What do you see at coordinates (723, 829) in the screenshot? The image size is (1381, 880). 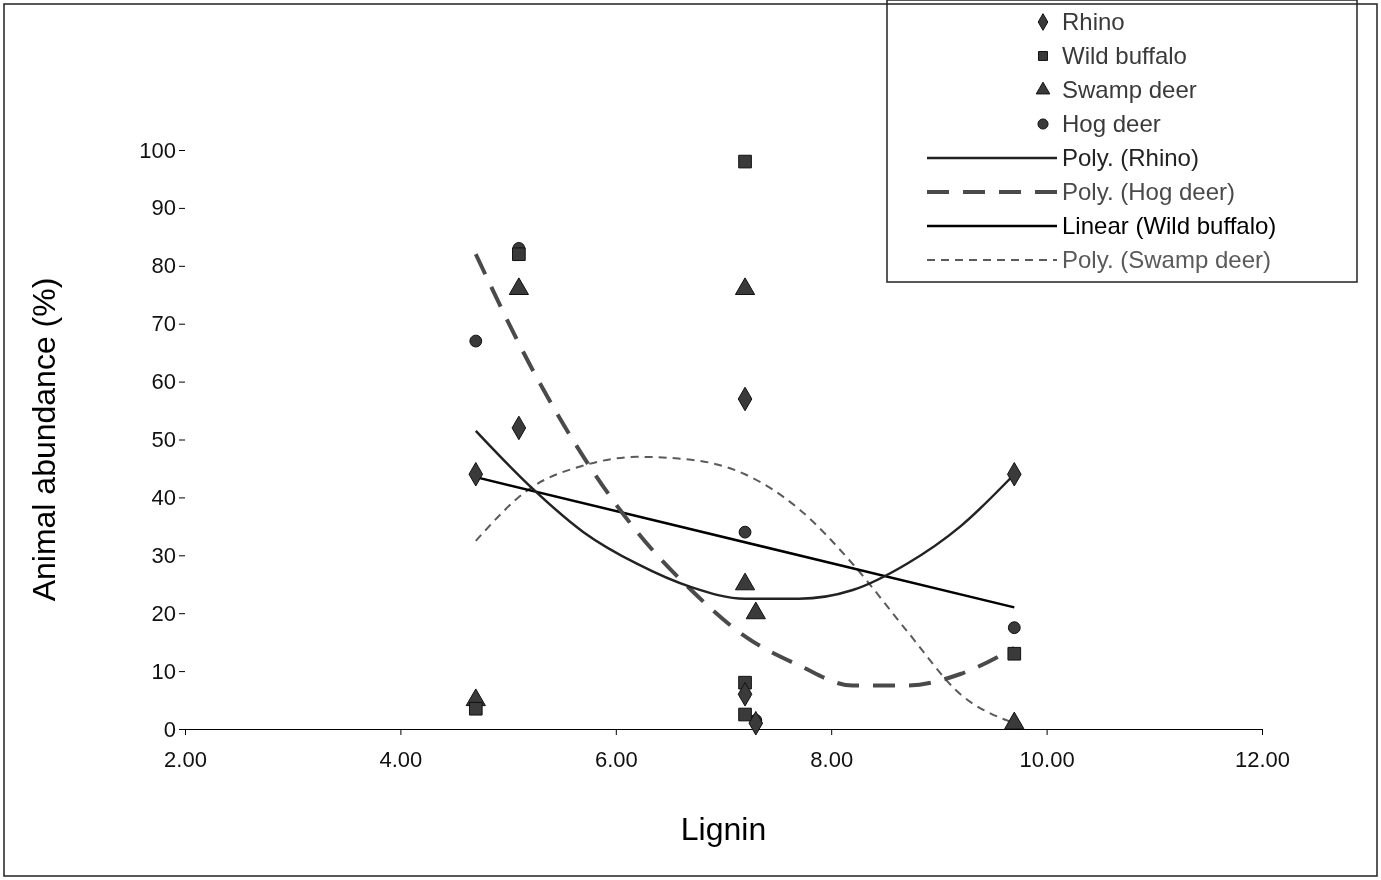 I see `x-axis-title: Lignin` at bounding box center [723, 829].